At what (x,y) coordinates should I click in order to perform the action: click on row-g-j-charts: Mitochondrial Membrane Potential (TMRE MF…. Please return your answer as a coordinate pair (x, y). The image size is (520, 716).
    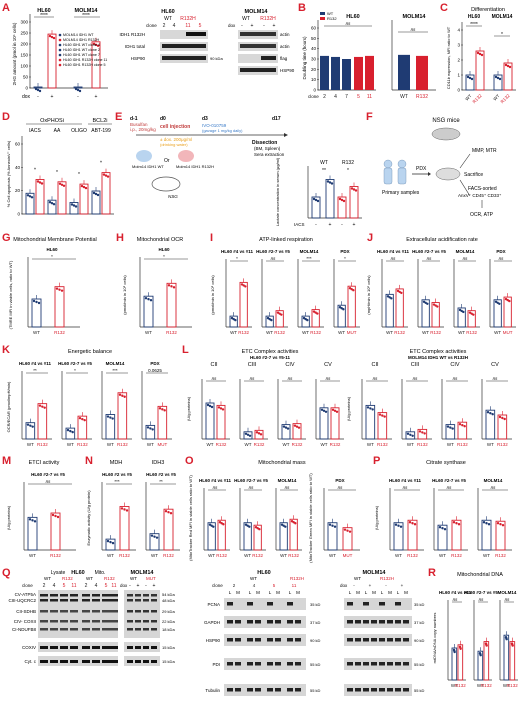
    Looking at the image, I should click on (262, 286).